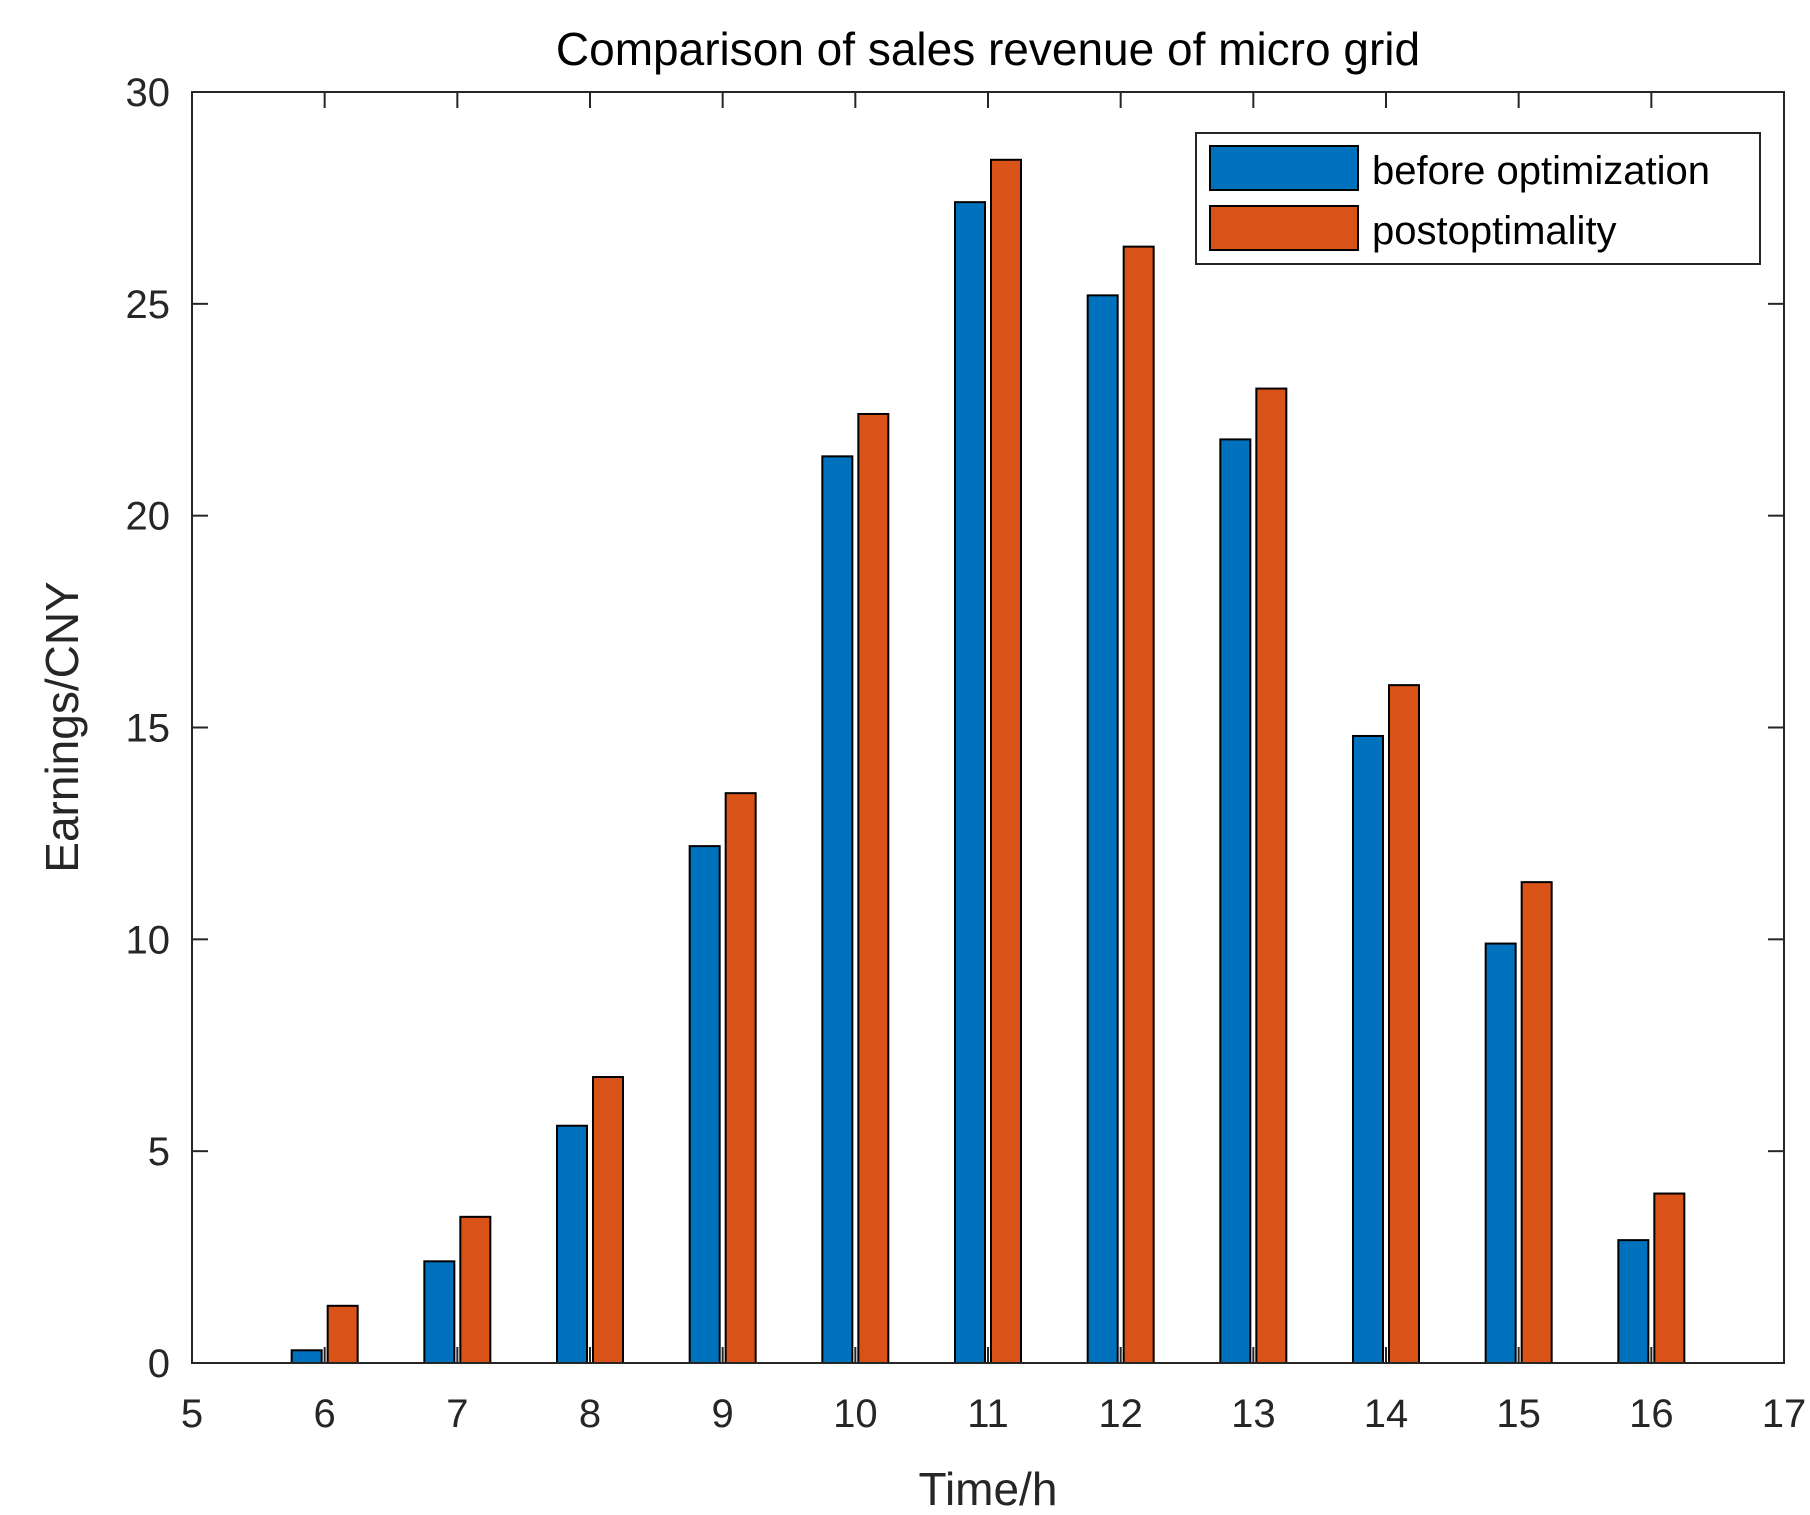 The height and width of the screenshot is (1515, 1810). I want to click on legend-label-before-optimization: before optimization, so click(1541, 171).